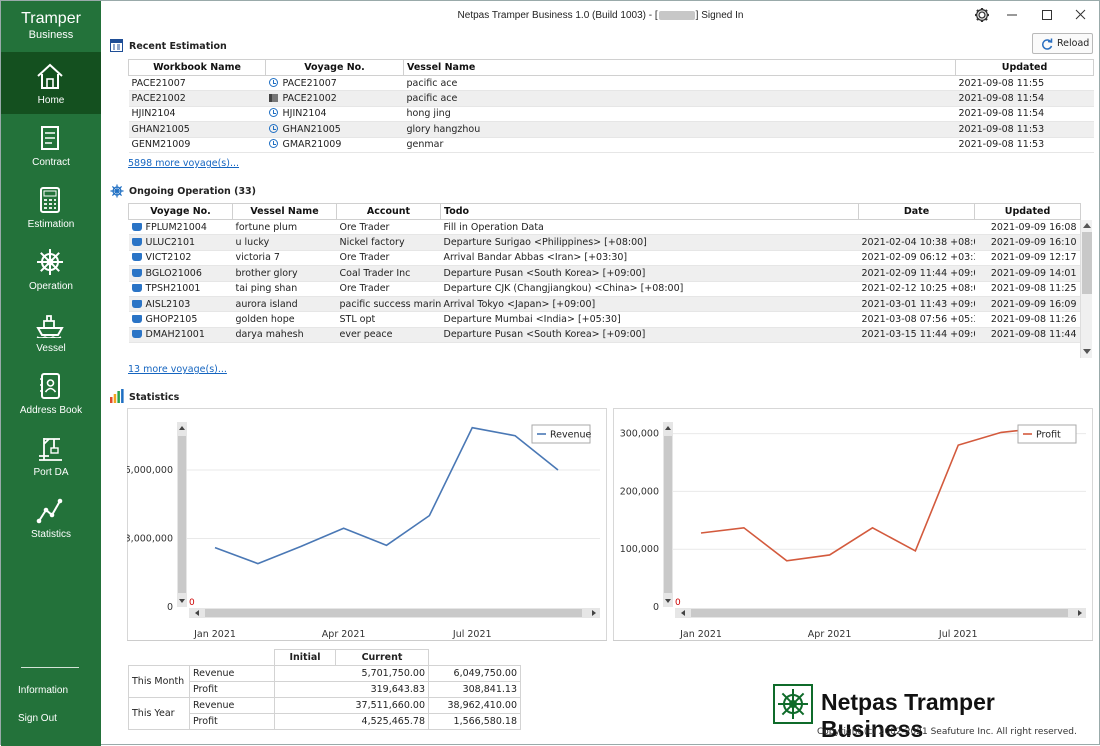 Image resolution: width=1100 pixels, height=746 pixels. I want to click on window-title-suffix: ] Signed In, so click(720, 15).